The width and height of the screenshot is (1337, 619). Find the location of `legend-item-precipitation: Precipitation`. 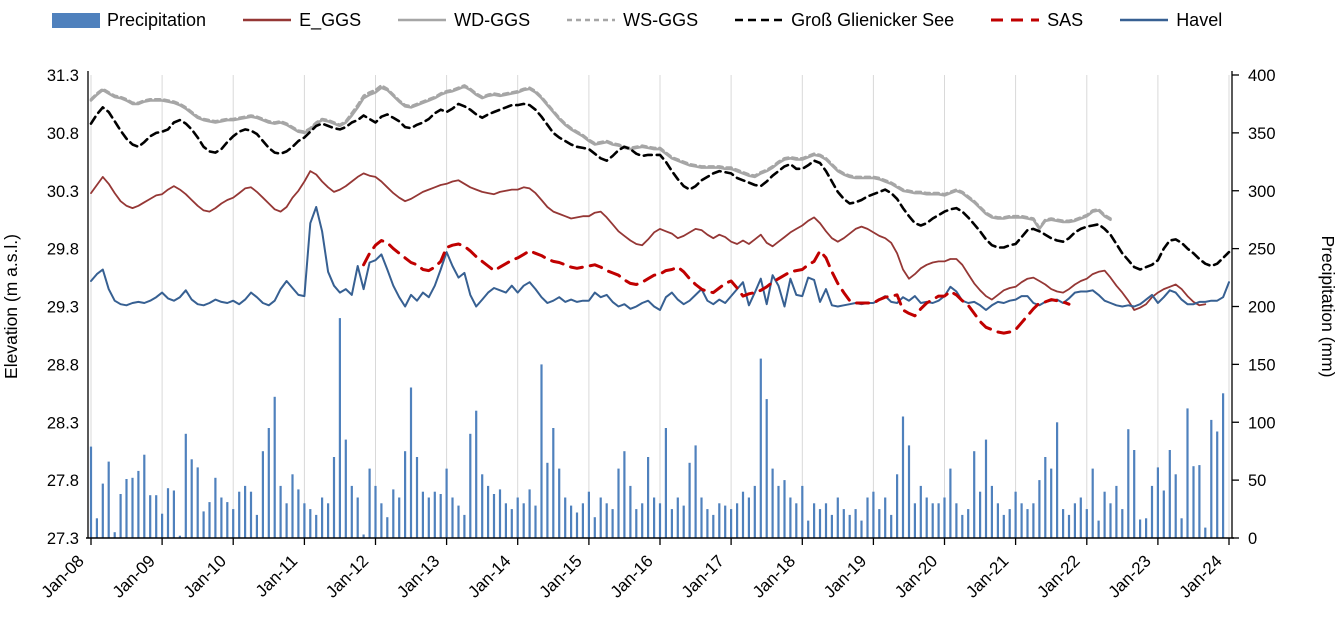

legend-item-precipitation: Precipitation is located at coordinates (129, 20).